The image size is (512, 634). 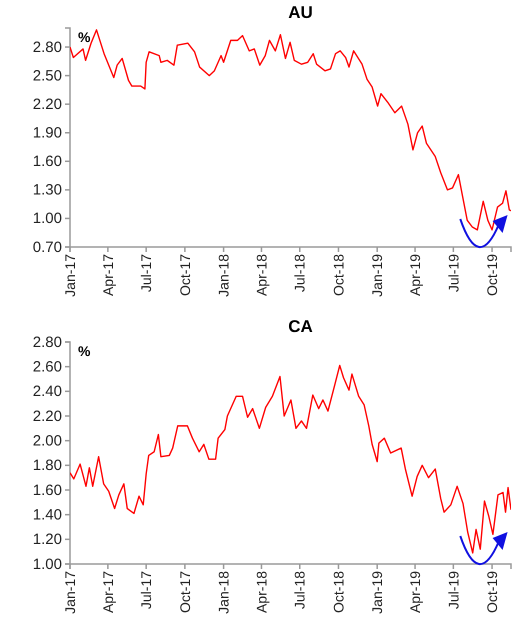 I want to click on y-tick-label: 1.90, so click(x=47, y=133).